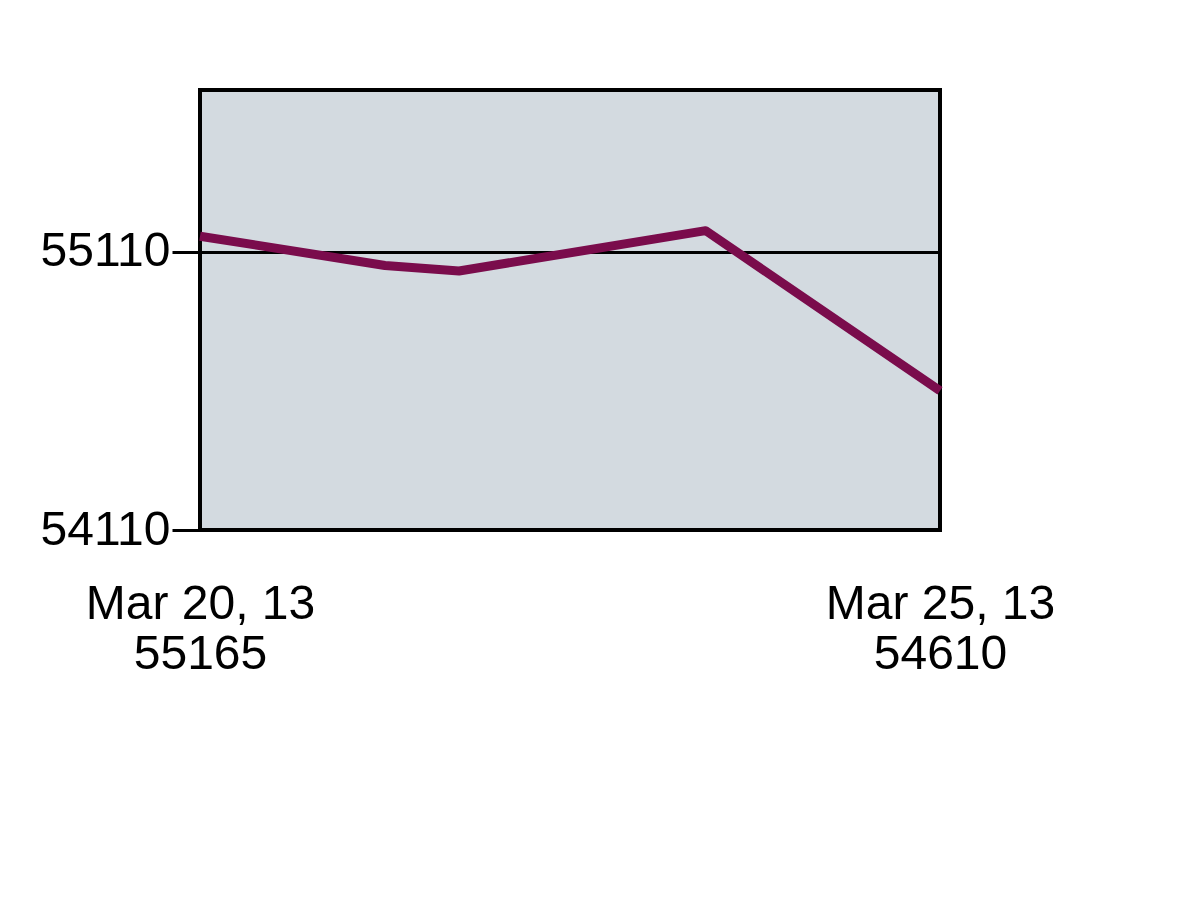 This screenshot has height=908, width=1200. I want to click on y-tick-label: 54110, so click(105, 528).